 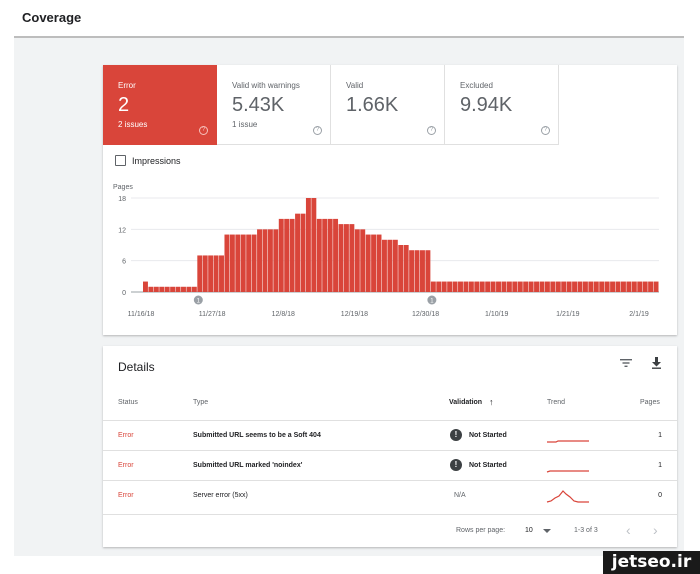 I want to click on table-row: Error Server error (5xx) N/A 0, so click(x=390, y=495).